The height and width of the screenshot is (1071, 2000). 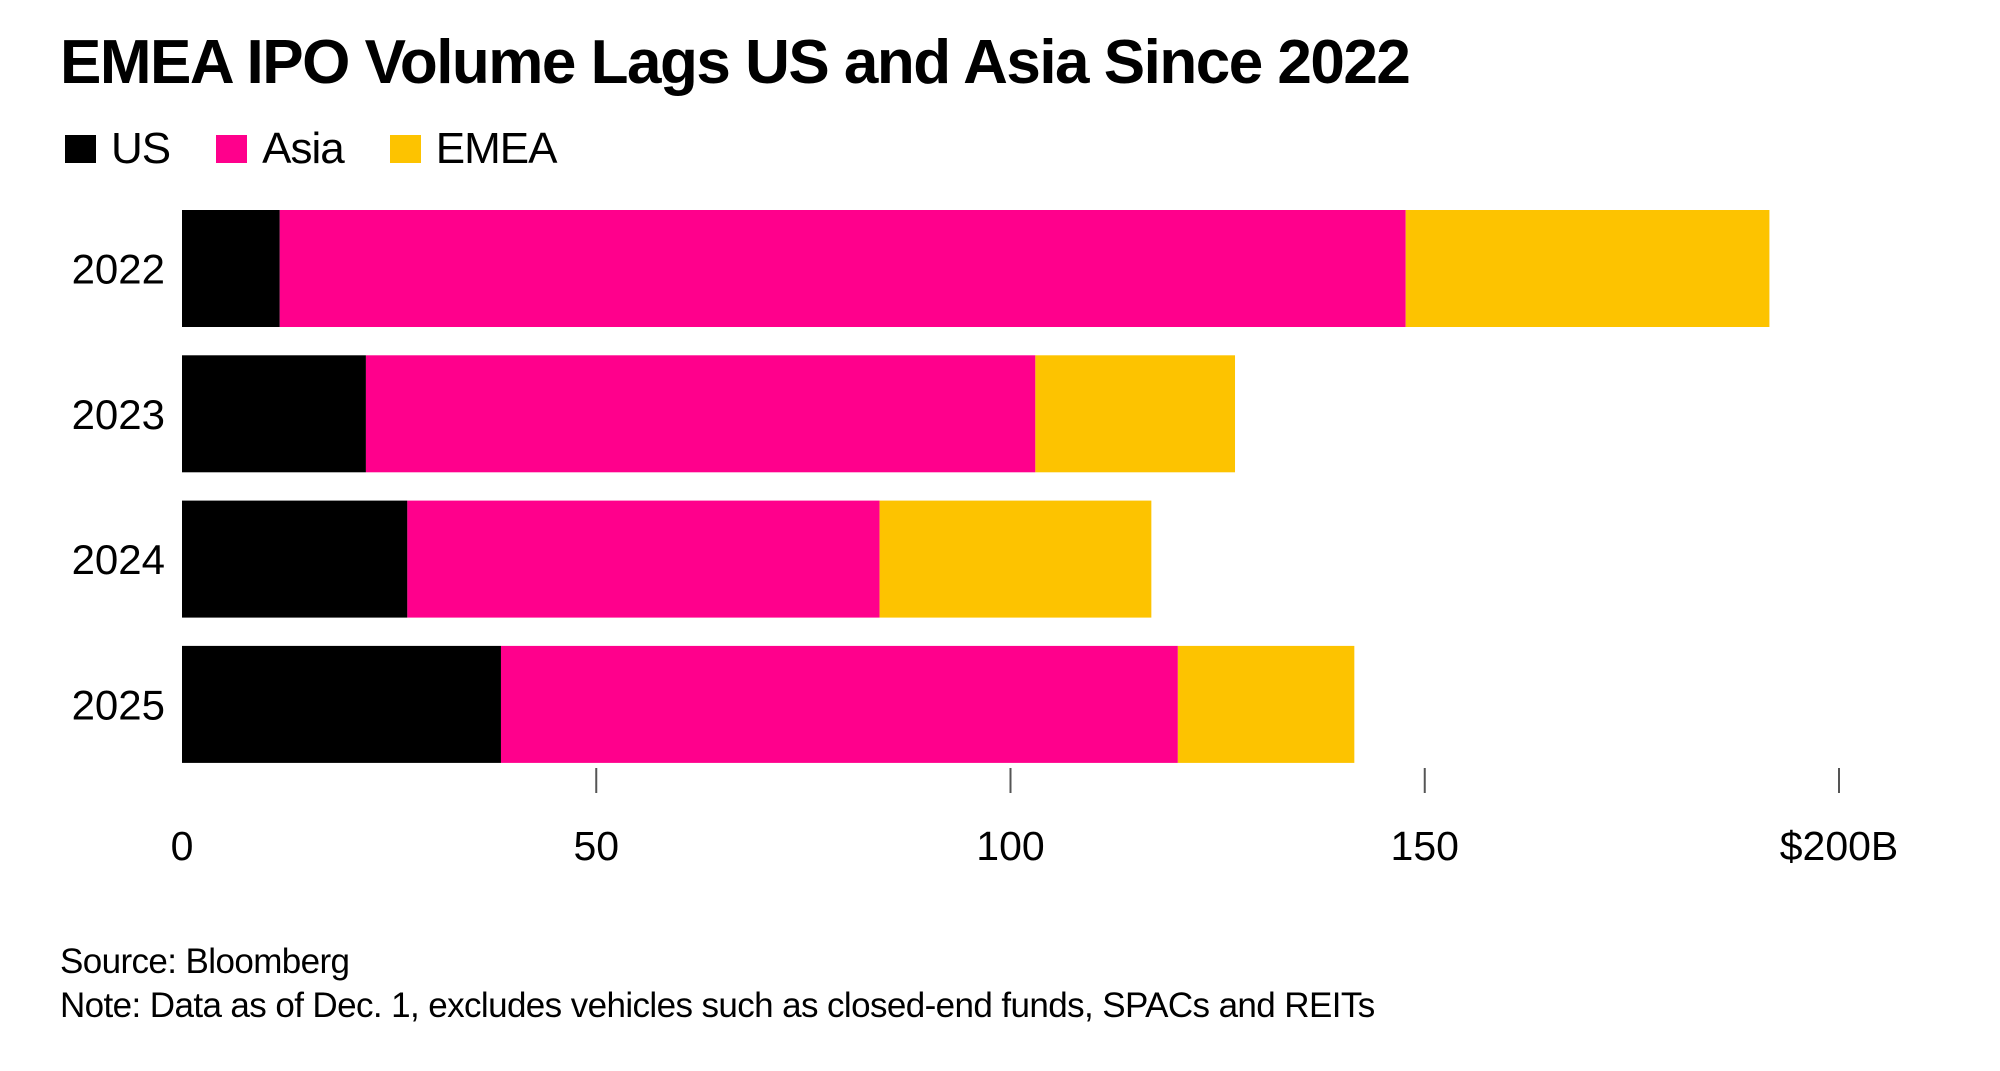 I want to click on x-tick-label-200: $200B, so click(x=1839, y=846).